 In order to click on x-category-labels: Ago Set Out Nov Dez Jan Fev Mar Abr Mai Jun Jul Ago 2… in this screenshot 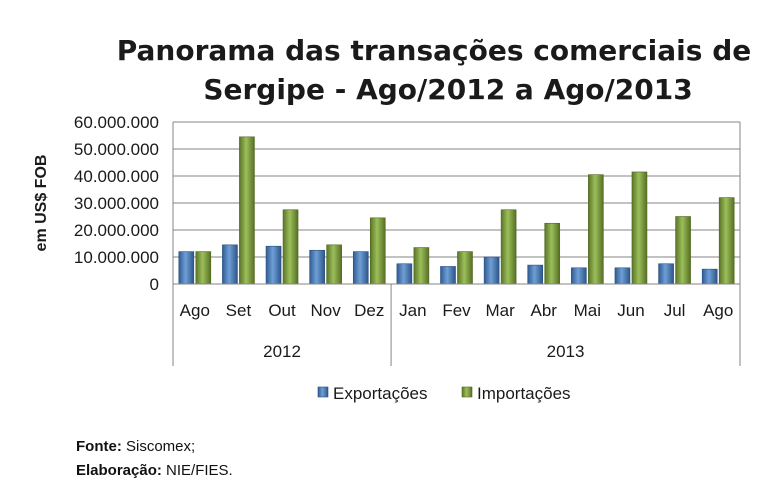, I will do `click(457, 331)`.